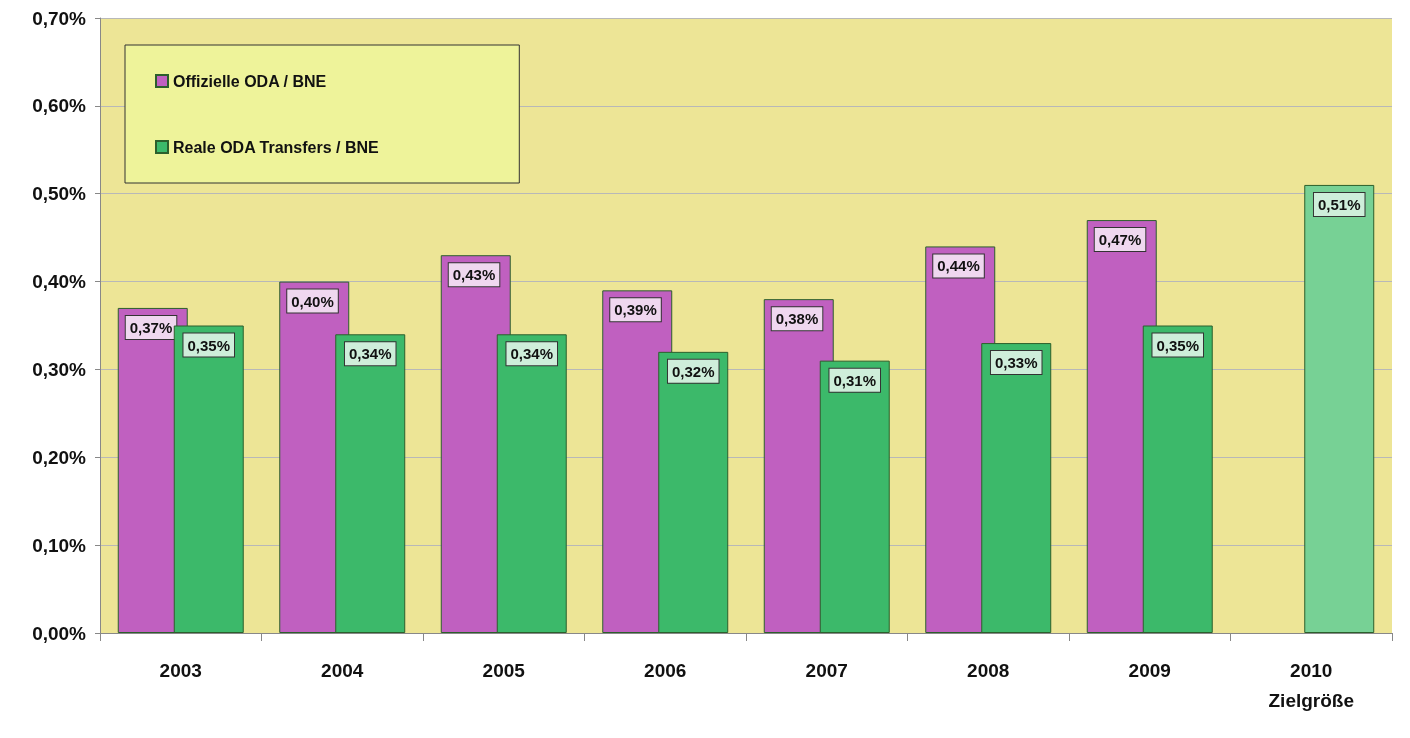 The height and width of the screenshot is (738, 1410). What do you see at coordinates (826, 670) in the screenshot?
I see `x-tick-label: 2007` at bounding box center [826, 670].